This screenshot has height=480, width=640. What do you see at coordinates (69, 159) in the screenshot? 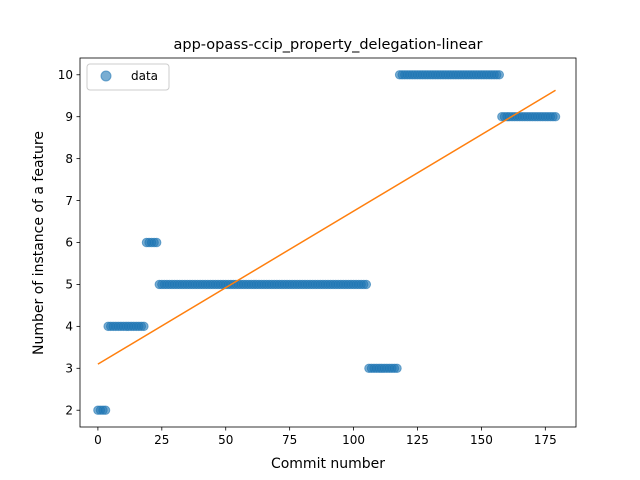
I see `y-tick-label: 8` at bounding box center [69, 159].